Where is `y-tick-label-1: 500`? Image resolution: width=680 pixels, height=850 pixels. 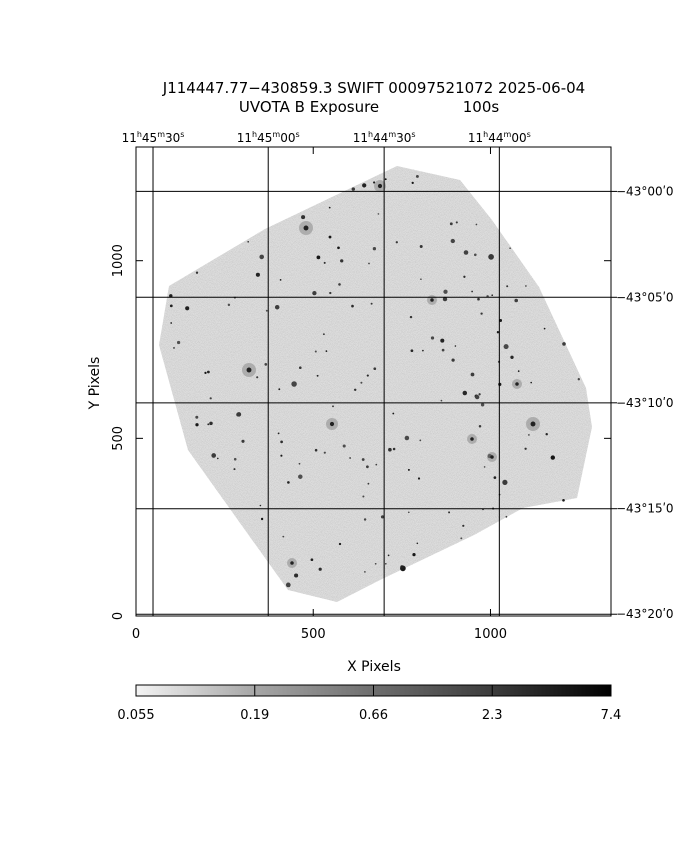 y-tick-label-1: 500 is located at coordinates (118, 438).